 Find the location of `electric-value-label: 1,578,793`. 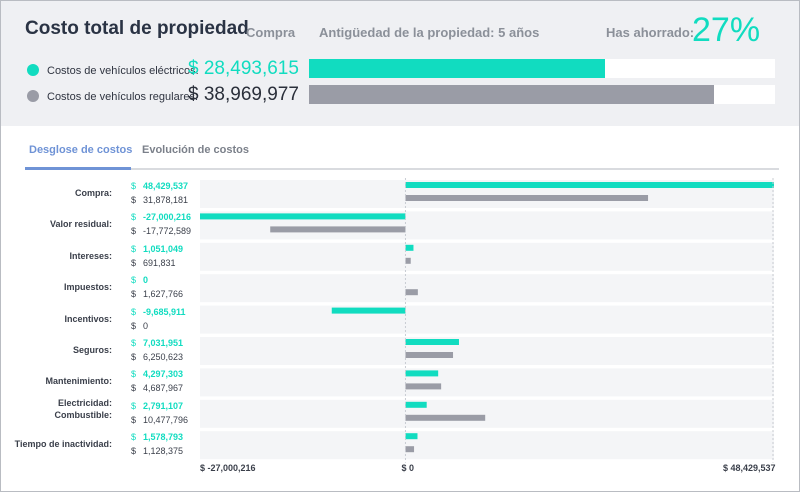

electric-value-label: 1,578,793 is located at coordinates (163, 437).